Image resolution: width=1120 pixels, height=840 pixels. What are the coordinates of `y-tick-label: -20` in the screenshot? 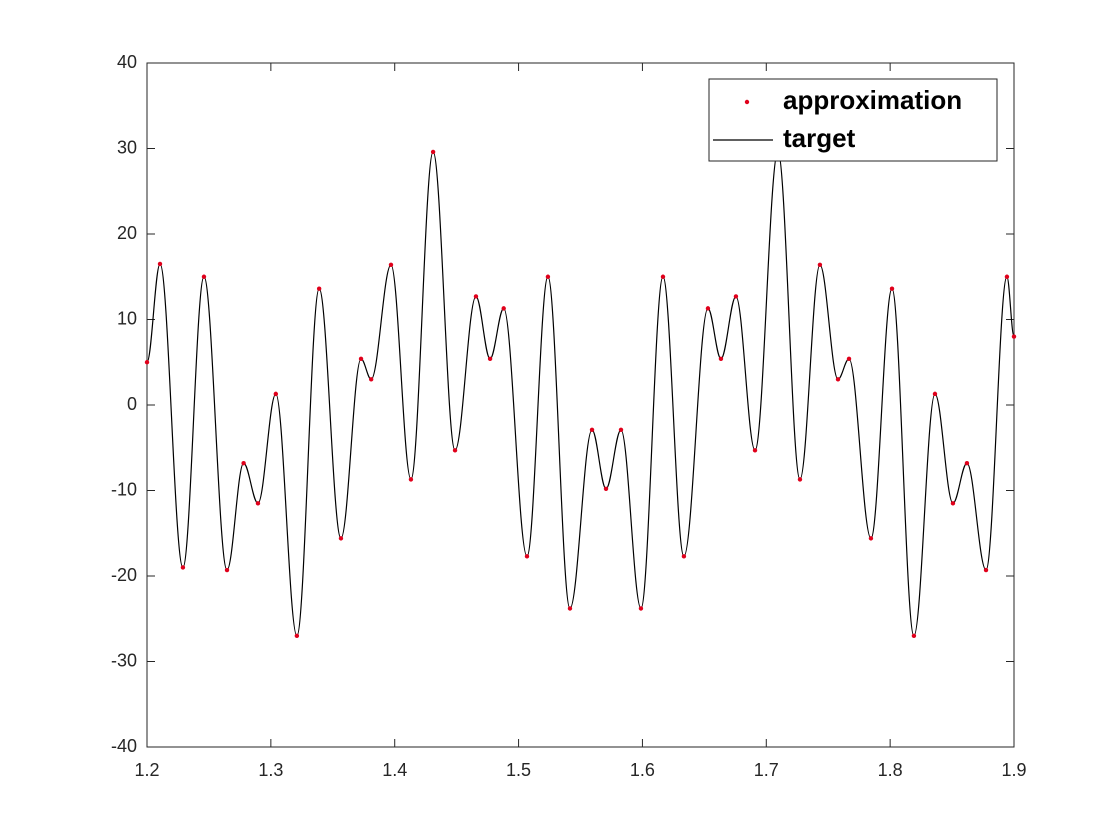 It's located at (124, 575).